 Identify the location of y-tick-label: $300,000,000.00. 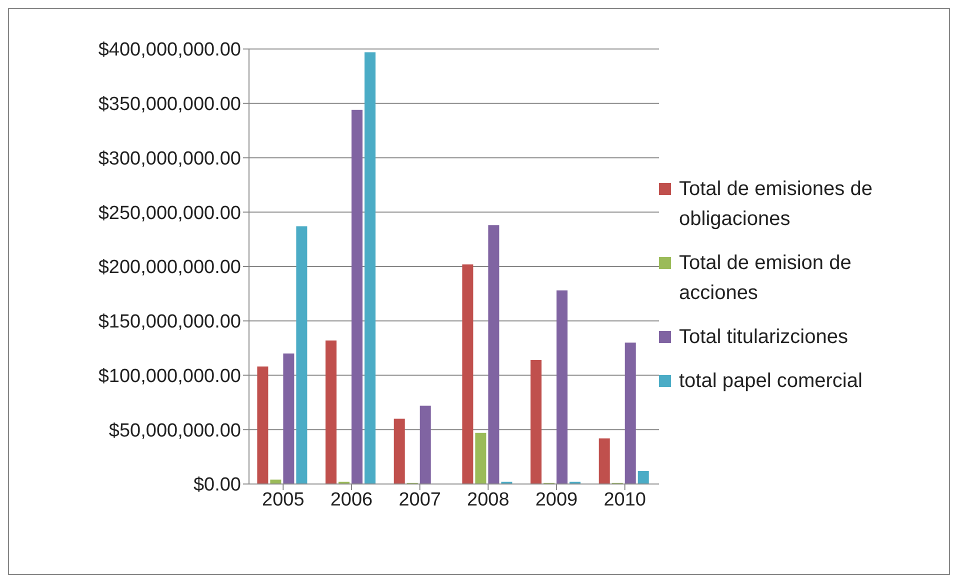
(169, 159).